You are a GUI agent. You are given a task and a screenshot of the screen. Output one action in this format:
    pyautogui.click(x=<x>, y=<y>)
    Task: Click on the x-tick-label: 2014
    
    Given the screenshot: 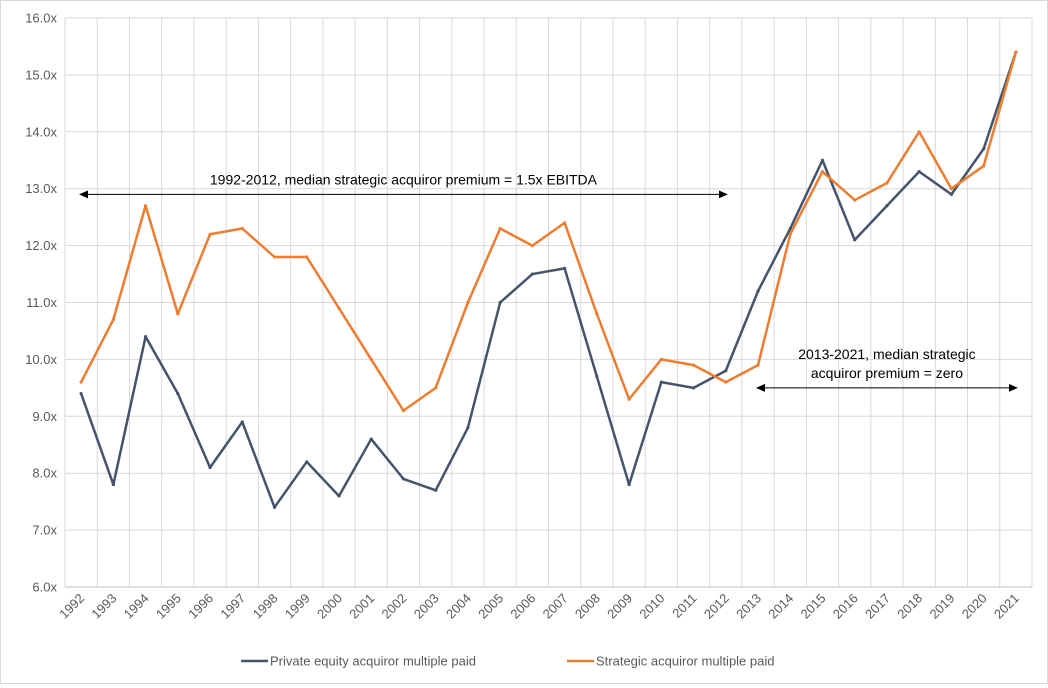 What is the action you would take?
    pyautogui.click(x=780, y=606)
    